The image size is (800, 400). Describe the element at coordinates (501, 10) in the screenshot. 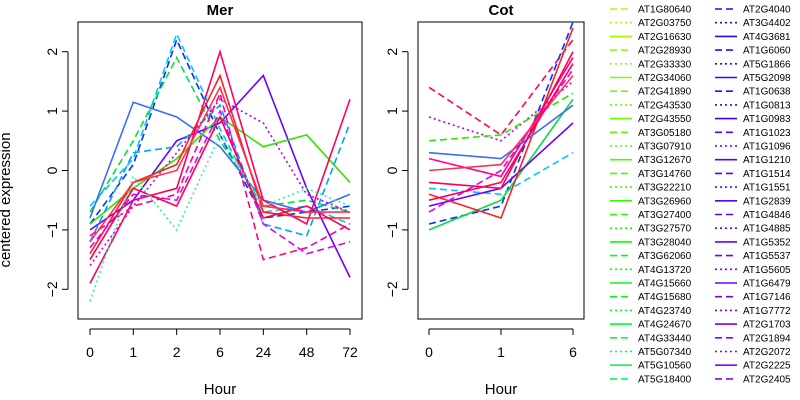

I see `panel-title: Cot` at that location.